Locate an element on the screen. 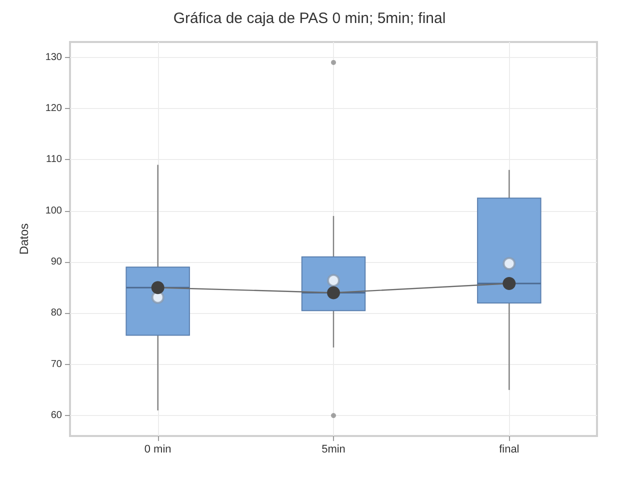  y-tick-label: 60 is located at coordinates (56, 416).